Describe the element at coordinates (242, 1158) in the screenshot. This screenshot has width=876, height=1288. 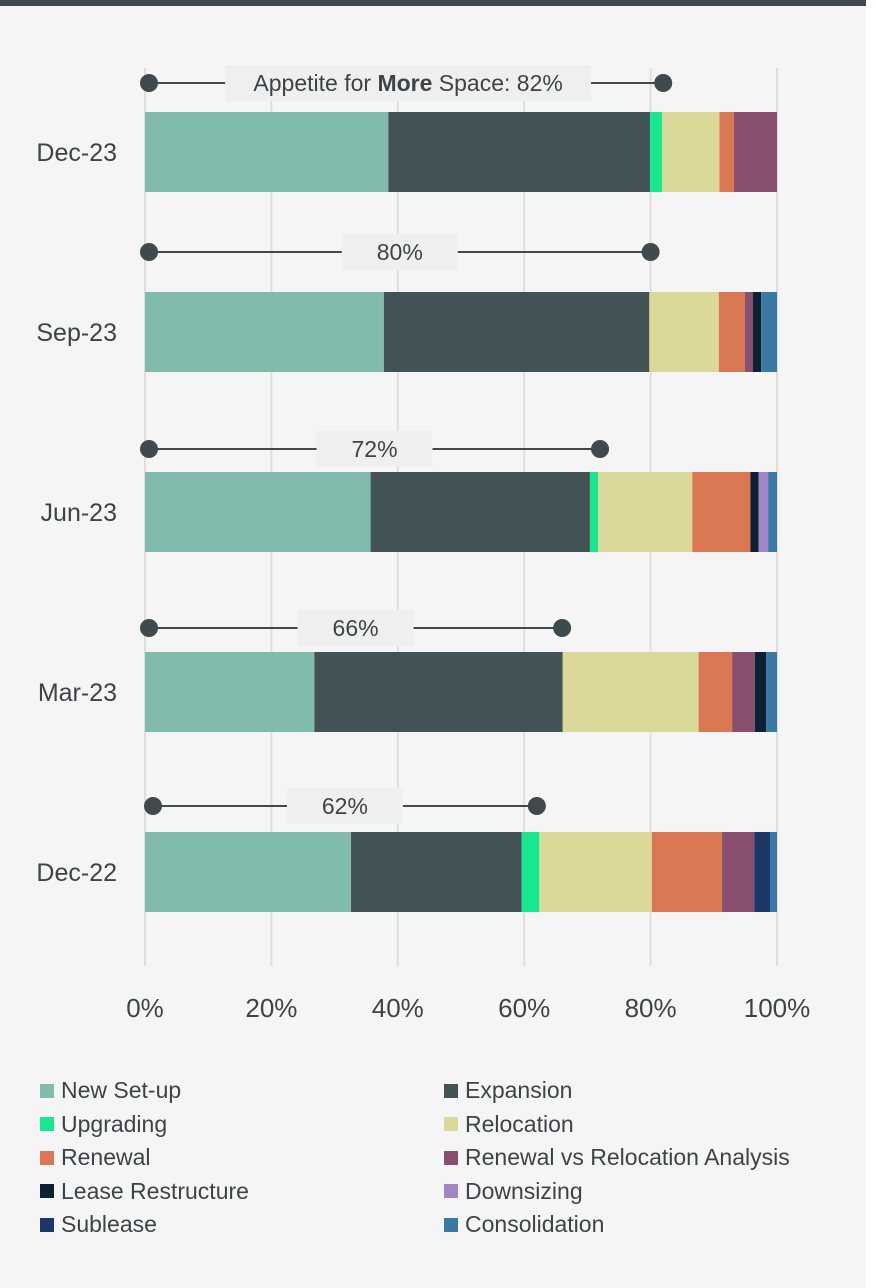
I see `legend-item: Renewal` at that location.